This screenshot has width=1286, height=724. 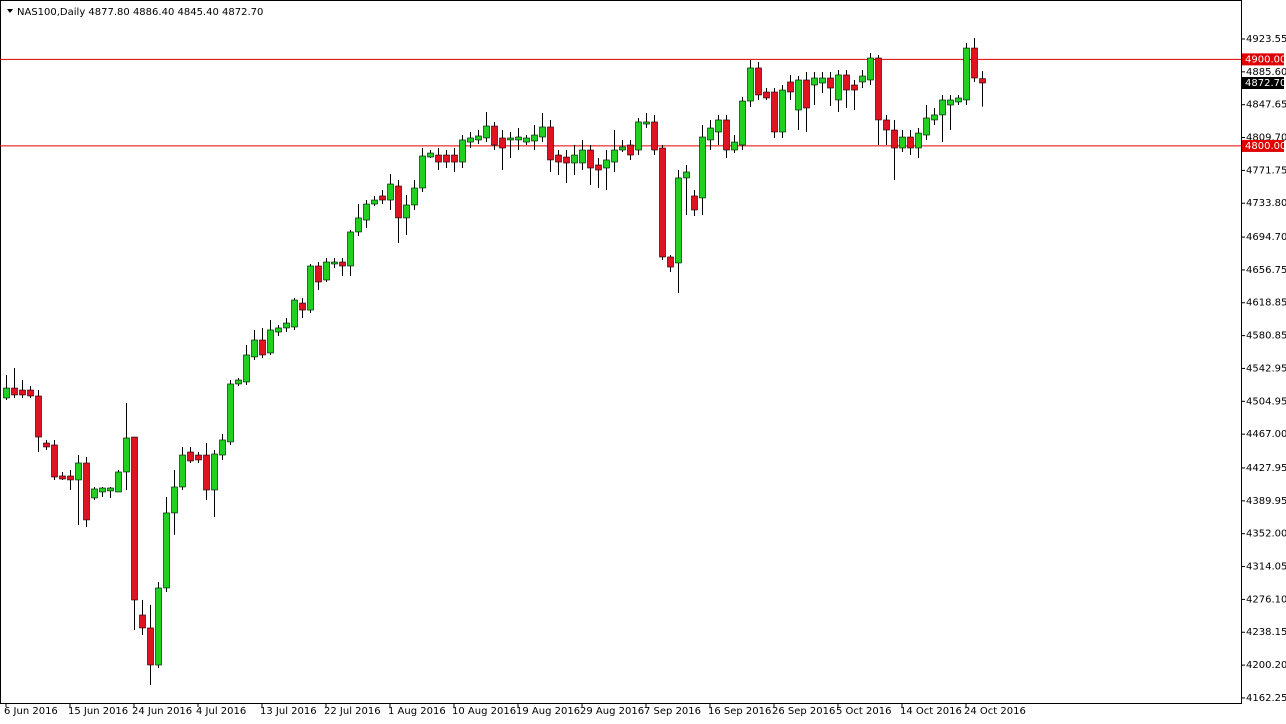 I want to click on x-tick-label: 19 Aug 2016, so click(x=548, y=711).